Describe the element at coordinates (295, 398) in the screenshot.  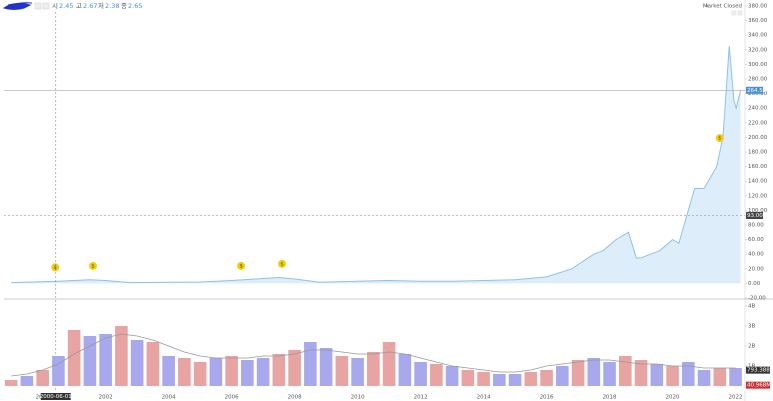
I see `x-tick-label: 2008` at that location.